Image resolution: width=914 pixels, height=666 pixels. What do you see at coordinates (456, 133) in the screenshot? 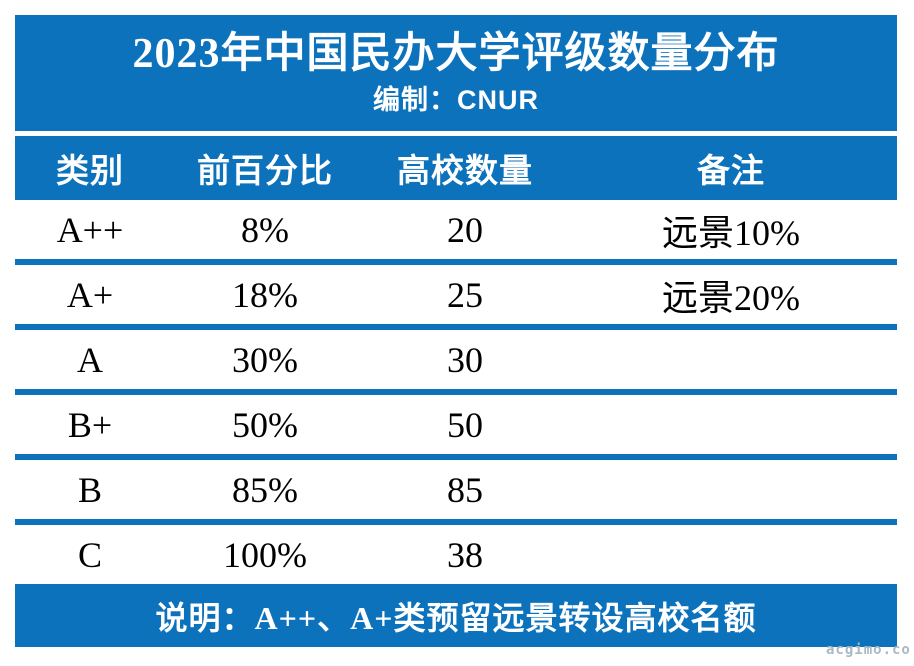
I see `band-divider` at bounding box center [456, 133].